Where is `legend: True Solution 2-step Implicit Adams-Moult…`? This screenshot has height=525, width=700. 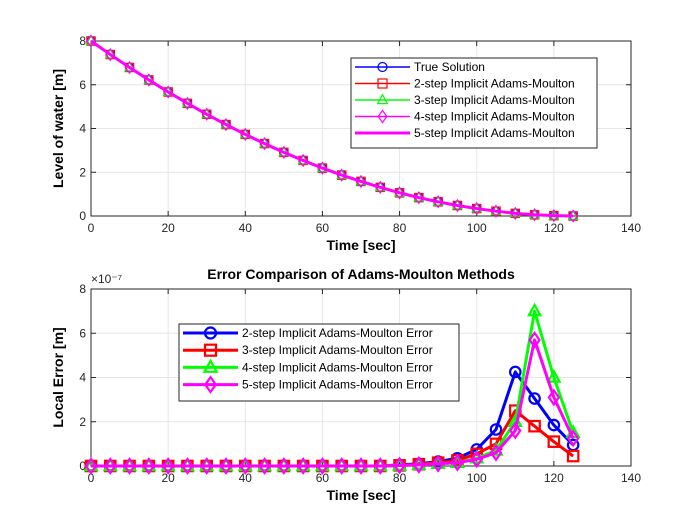 legend: True Solution 2-step Implicit Adams-Moult… is located at coordinates (474, 103).